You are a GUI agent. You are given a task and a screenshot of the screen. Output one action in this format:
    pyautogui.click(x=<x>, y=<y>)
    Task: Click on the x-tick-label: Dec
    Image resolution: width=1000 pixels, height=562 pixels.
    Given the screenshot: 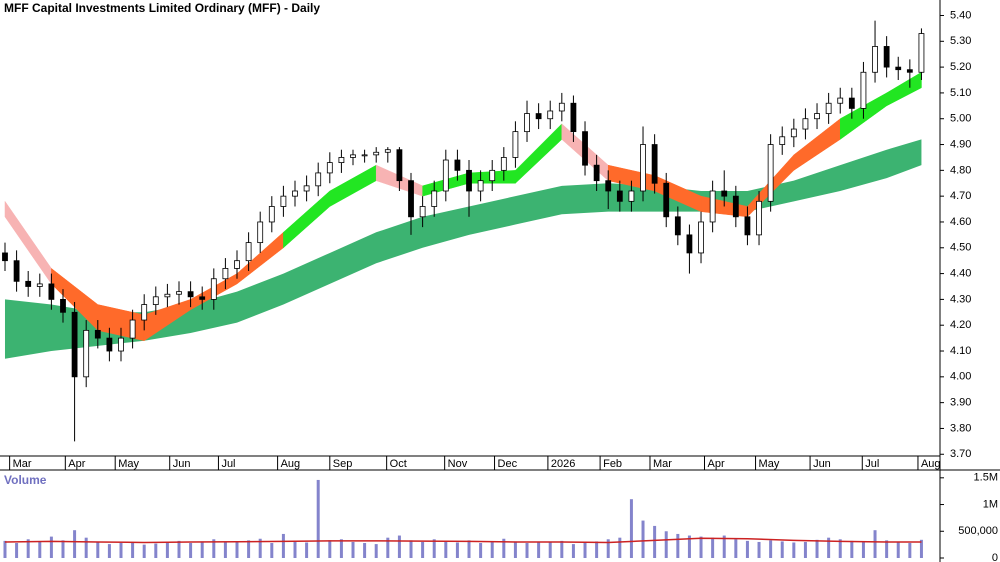 What is the action you would take?
    pyautogui.click(x=508, y=464)
    